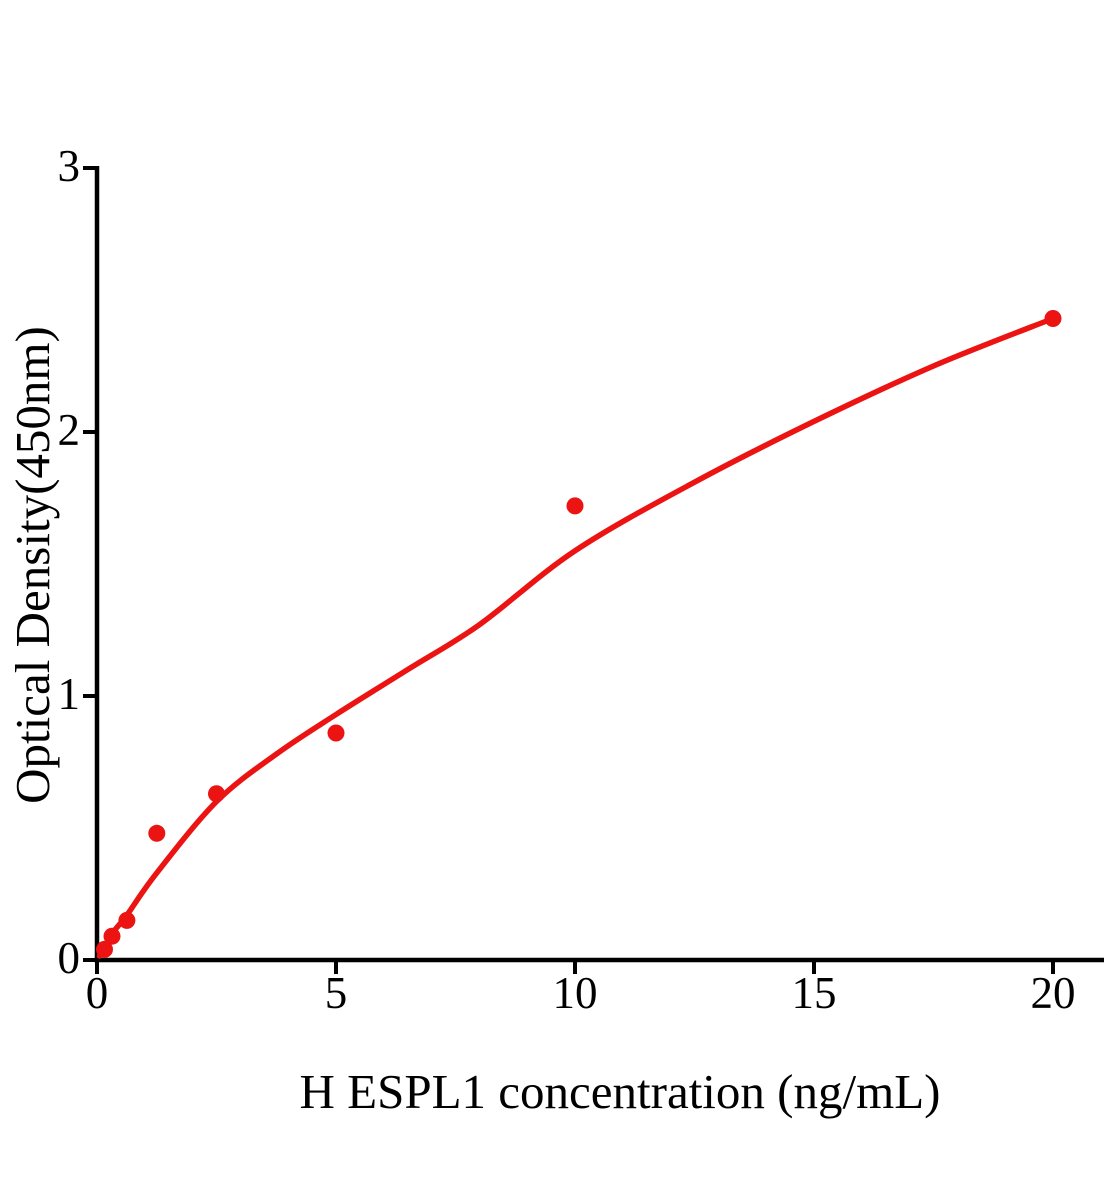  What do you see at coordinates (69, 694) in the screenshot?
I see `y-tick-label: 1` at bounding box center [69, 694].